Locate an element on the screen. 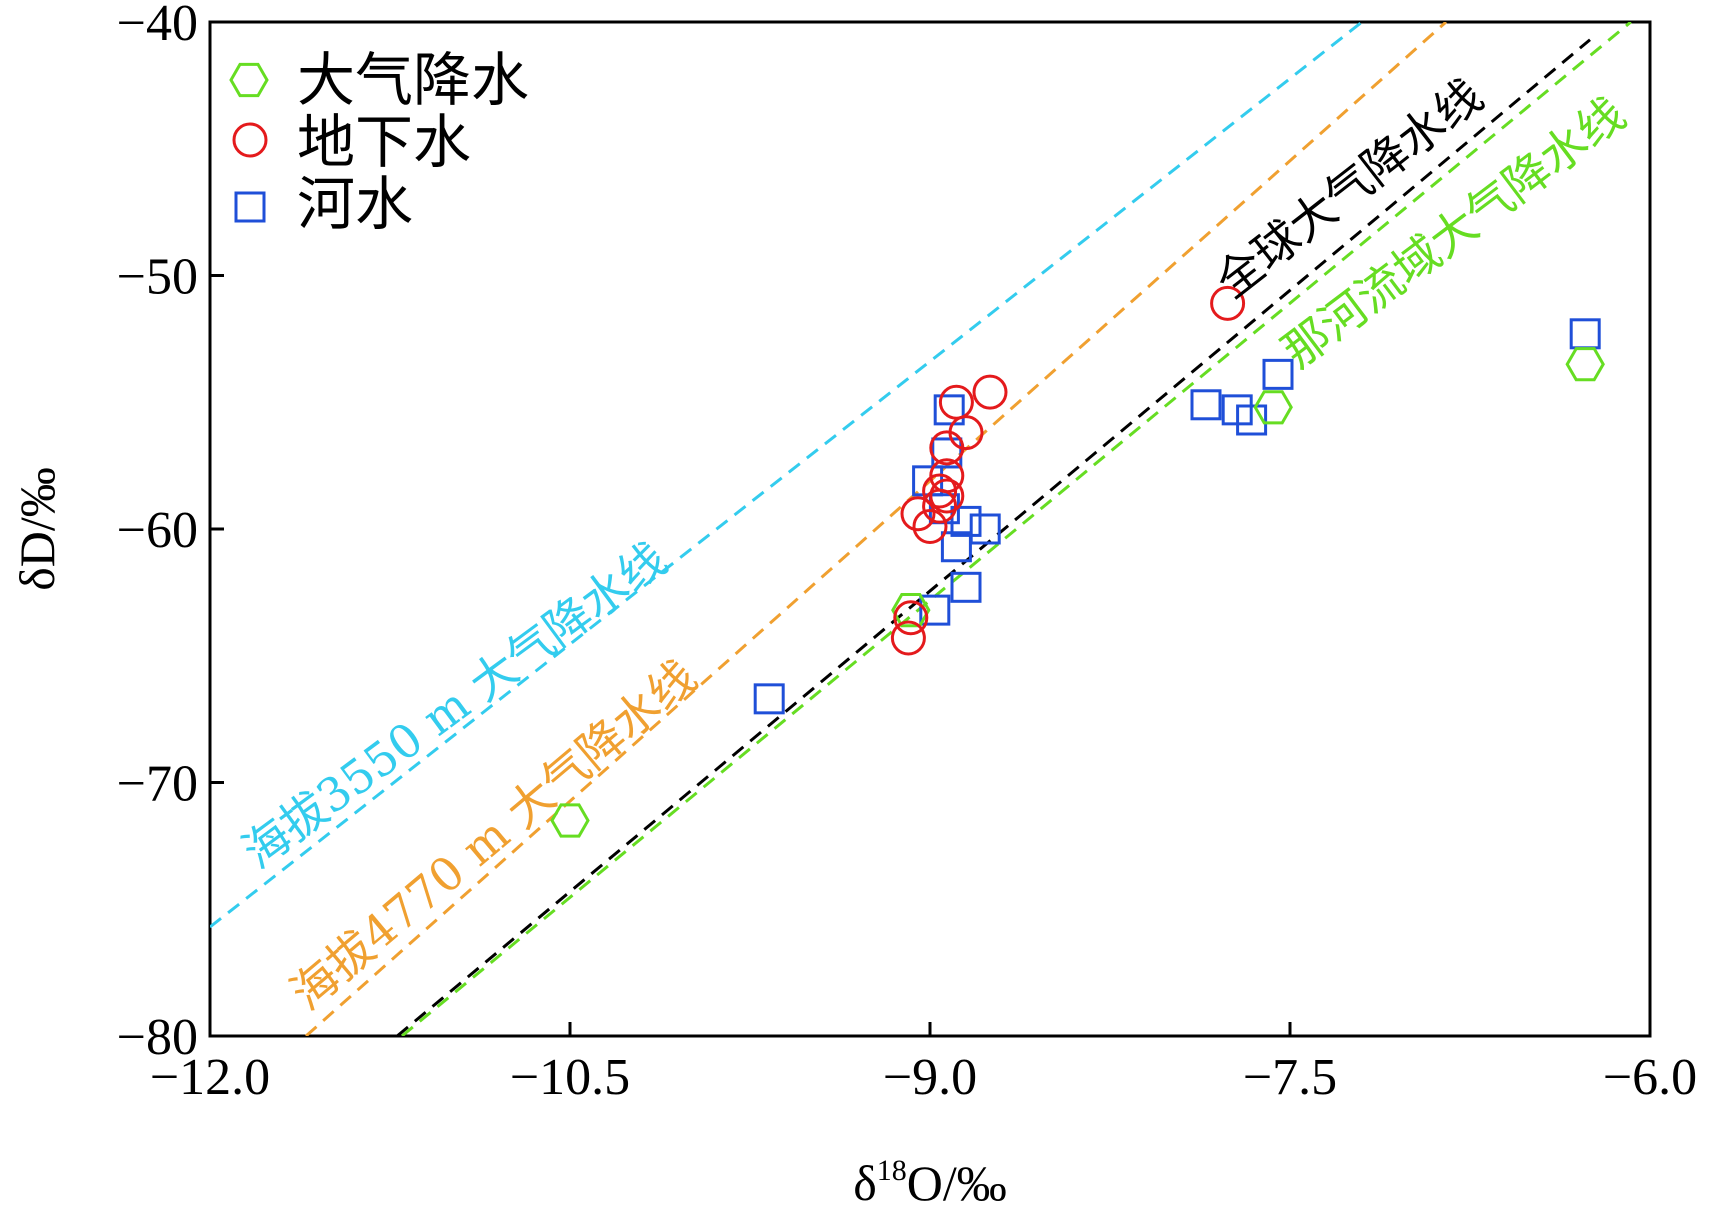 Image resolution: width=1710 pixels, height=1207 pixels. x-tick-label: −10.5 is located at coordinates (570, 1077).